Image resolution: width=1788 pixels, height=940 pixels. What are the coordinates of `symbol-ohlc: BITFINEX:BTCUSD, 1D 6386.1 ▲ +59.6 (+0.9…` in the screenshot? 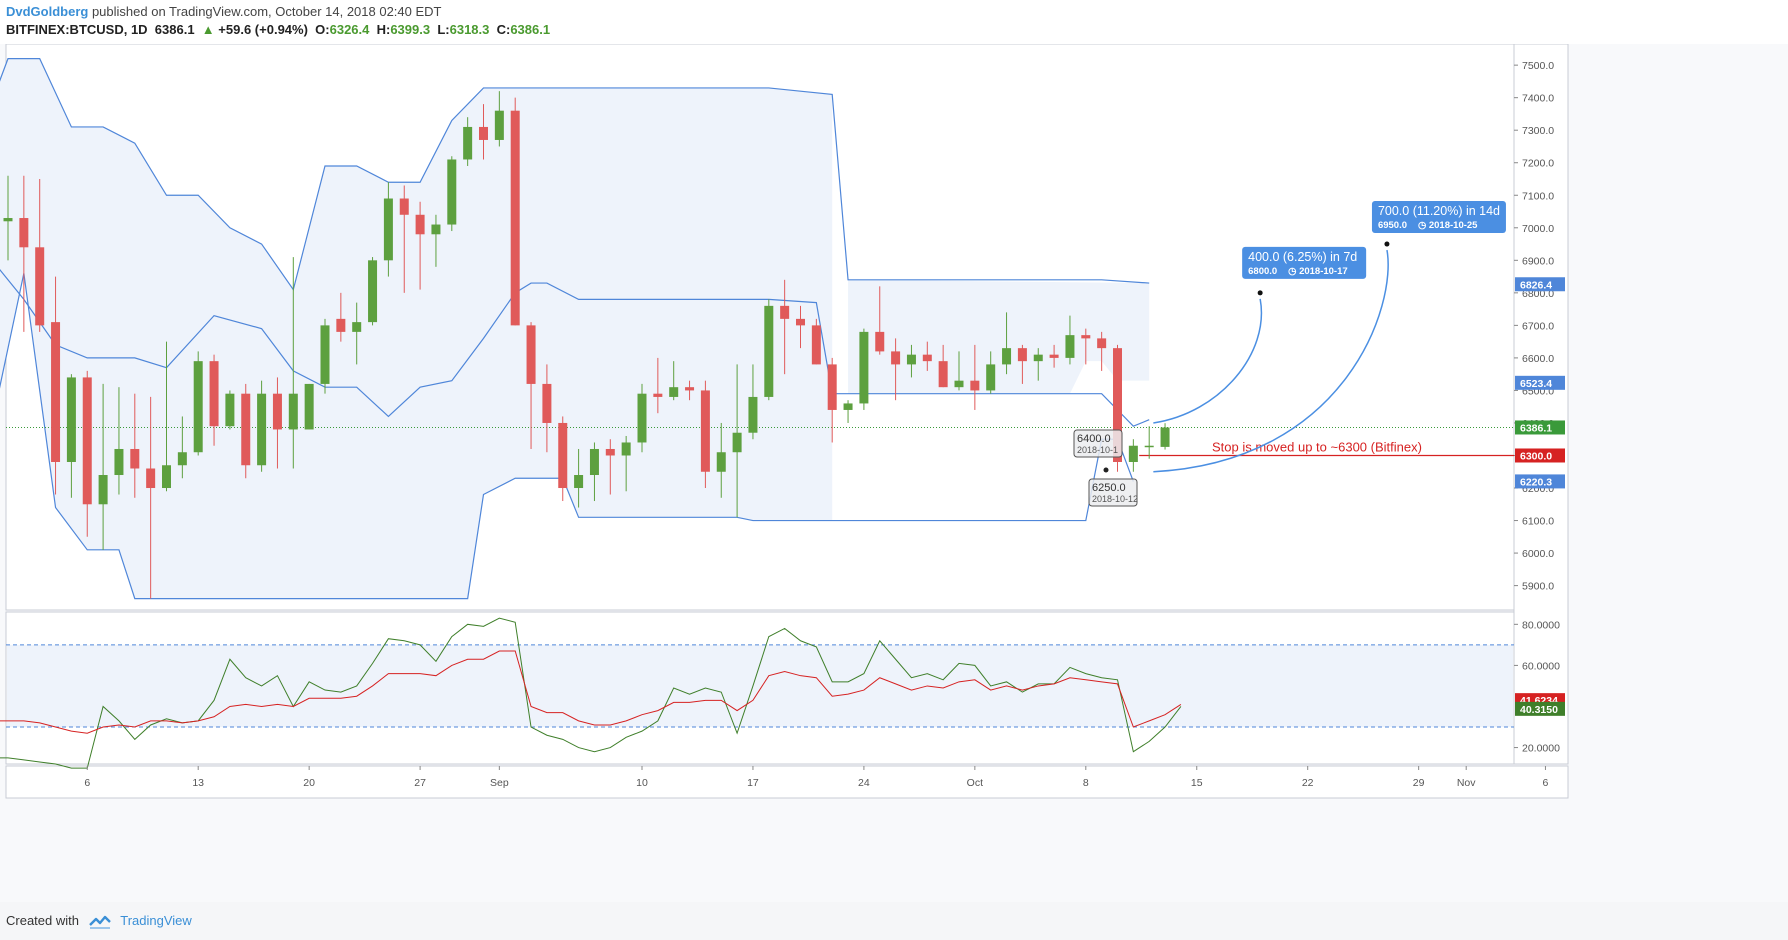 It's located at (278, 29).